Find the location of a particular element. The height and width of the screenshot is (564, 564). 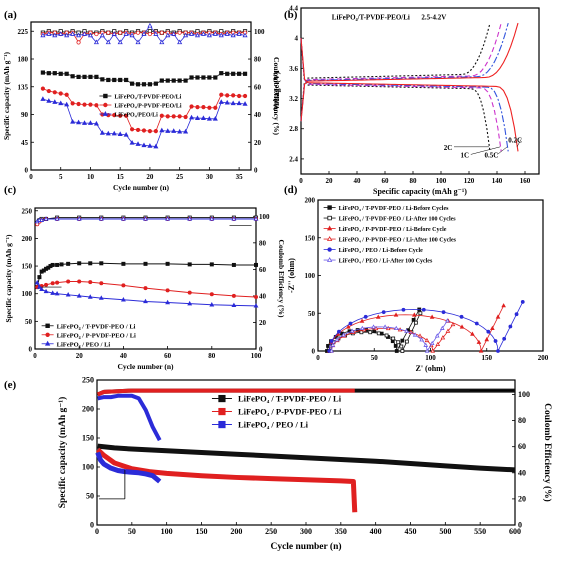

series-band is located at coordinates (306, 458).